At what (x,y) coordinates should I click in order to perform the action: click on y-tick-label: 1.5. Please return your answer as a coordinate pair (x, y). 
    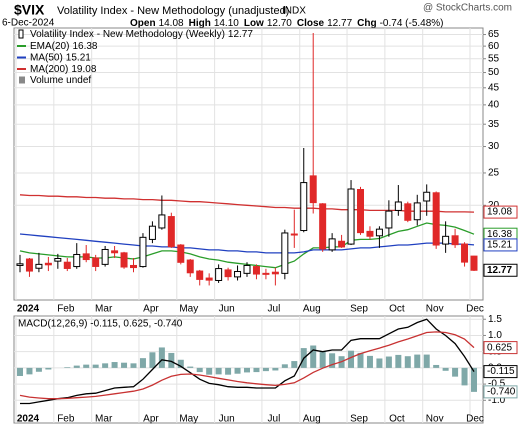
    Looking at the image, I should click on (495, 319).